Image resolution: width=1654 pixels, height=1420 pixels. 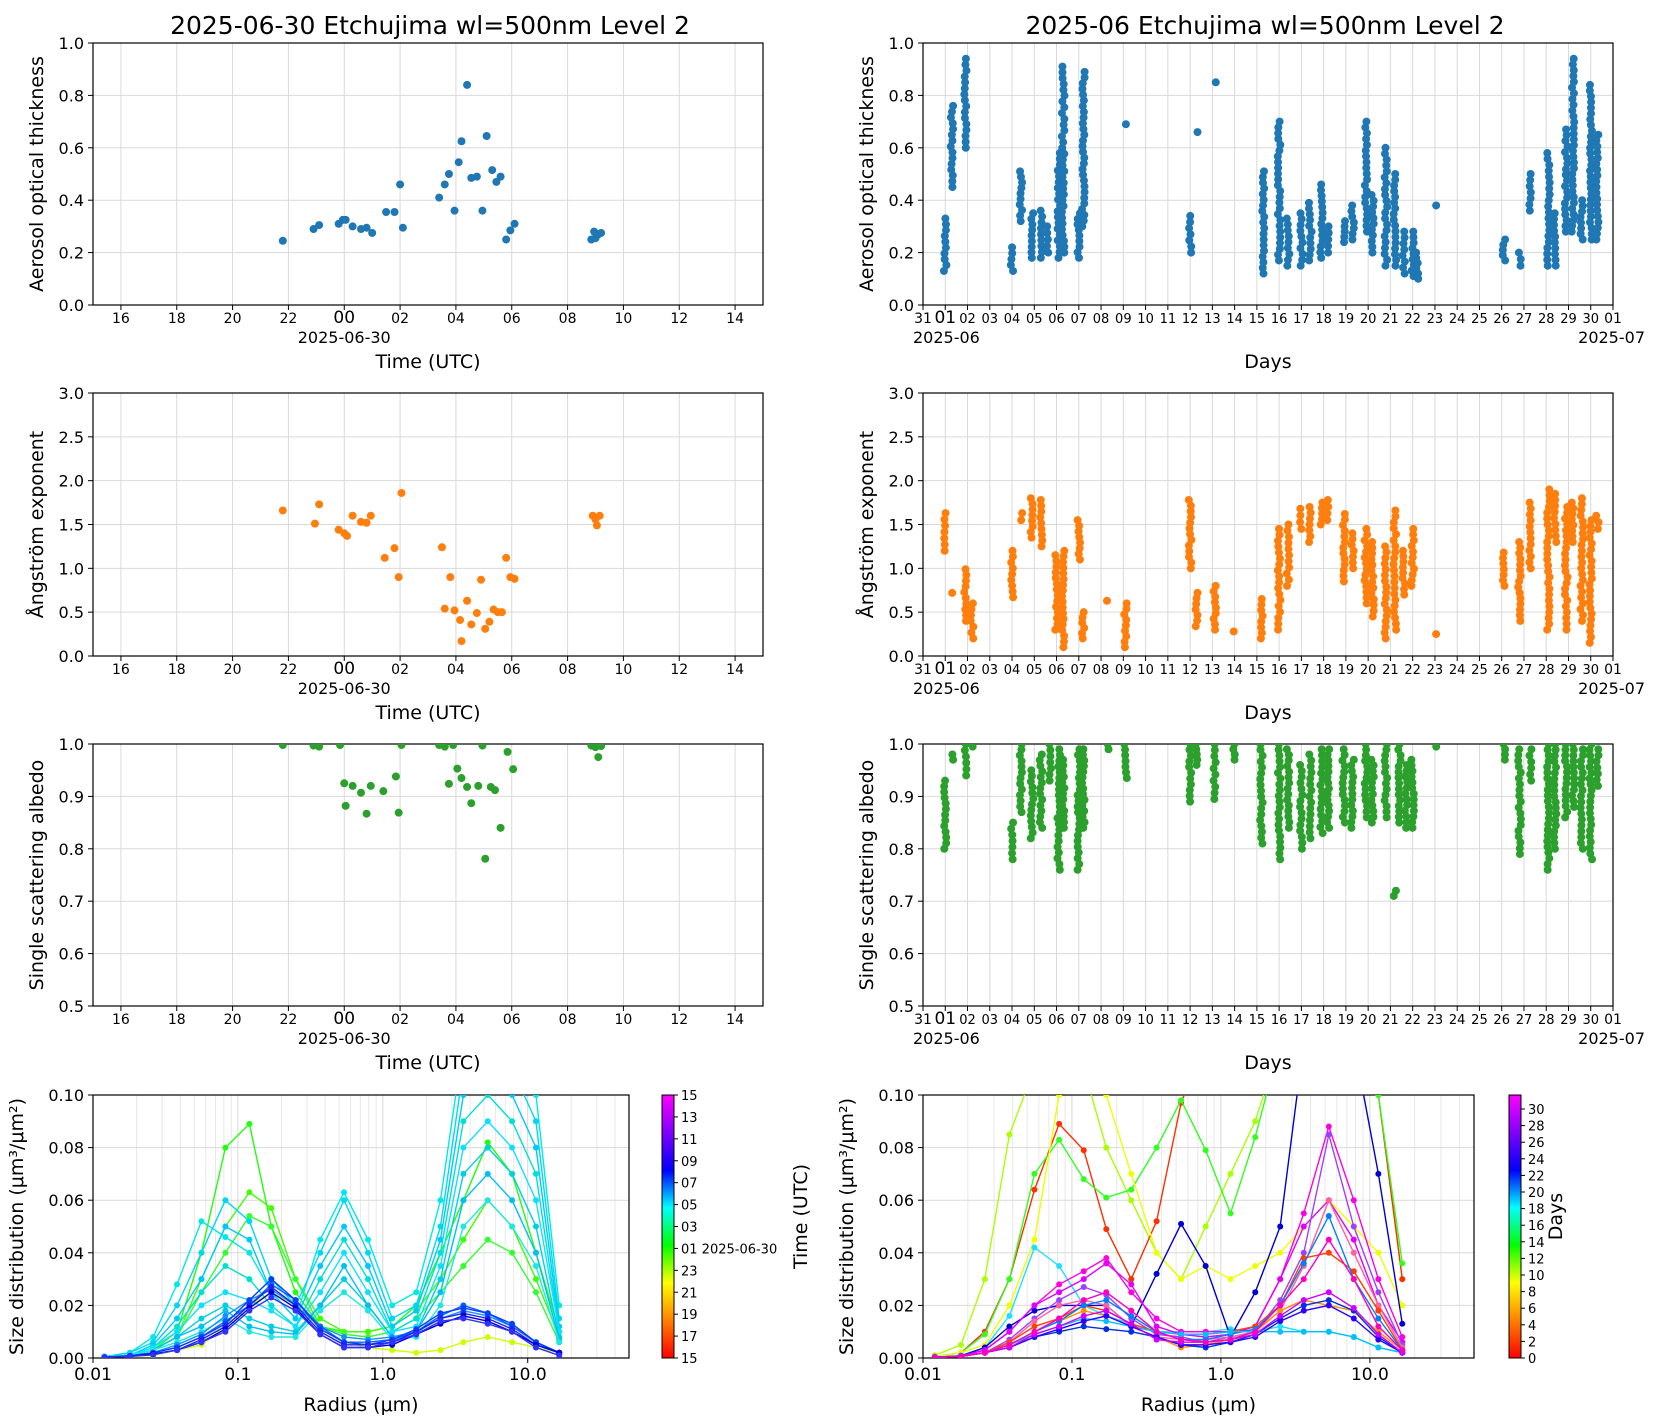 What do you see at coordinates (624, 319) in the screenshot?
I see `daily_aot-xtick-label: 10` at bounding box center [624, 319].